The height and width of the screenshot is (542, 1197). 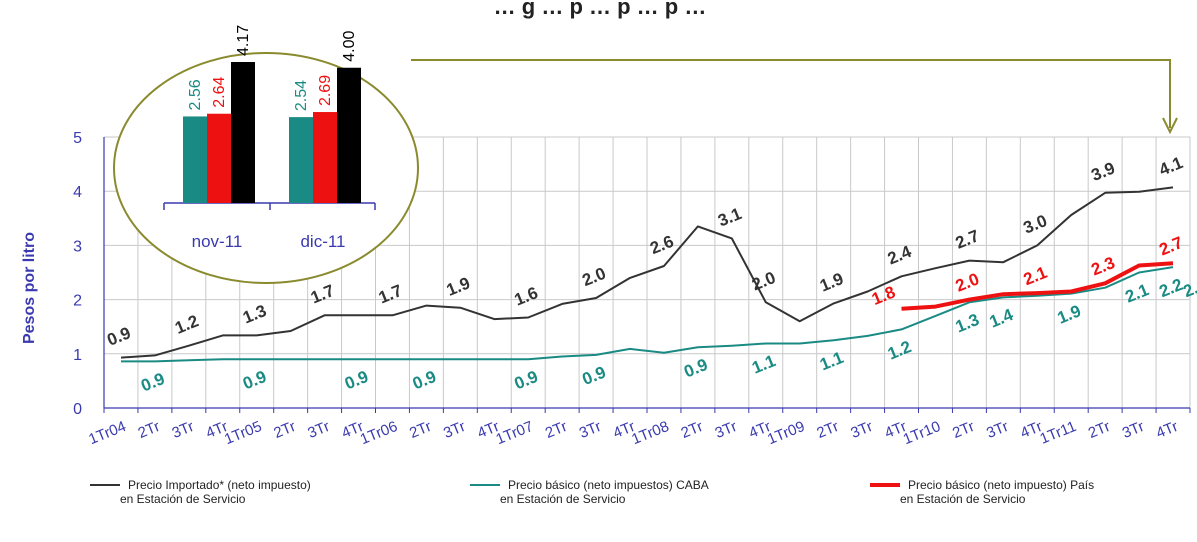 What do you see at coordinates (791, 93) in the screenshot?
I see `connector-line` at bounding box center [791, 93].